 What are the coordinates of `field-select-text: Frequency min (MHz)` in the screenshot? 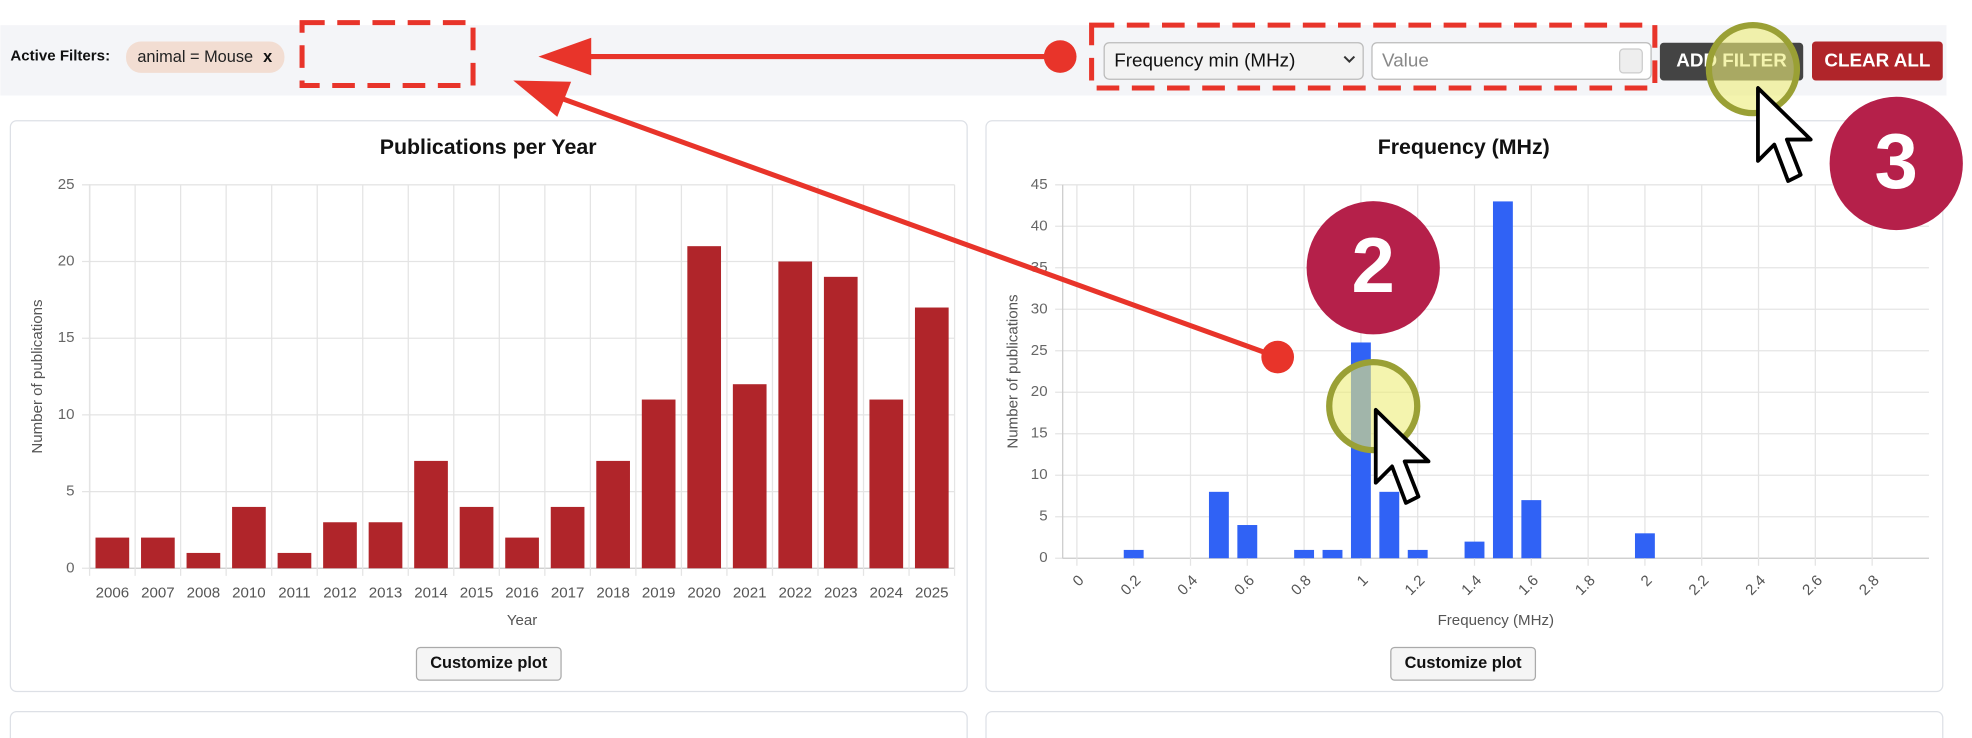 It's located at (1204, 60).